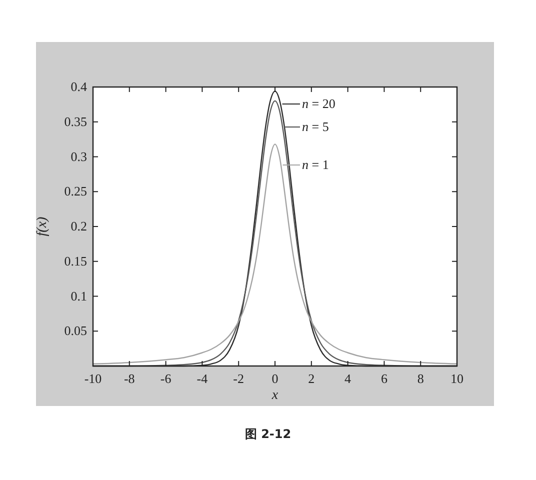  Describe the element at coordinates (275, 378) in the screenshot. I see `x-tick-label: 0` at that location.